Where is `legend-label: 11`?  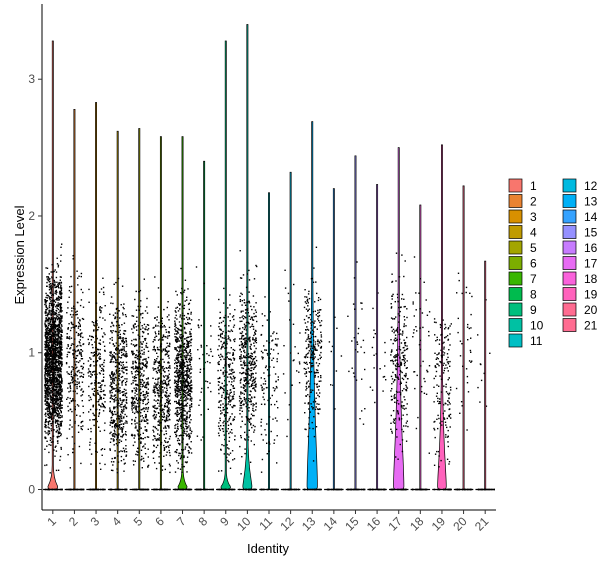 legend-label: 11 is located at coordinates (536, 341).